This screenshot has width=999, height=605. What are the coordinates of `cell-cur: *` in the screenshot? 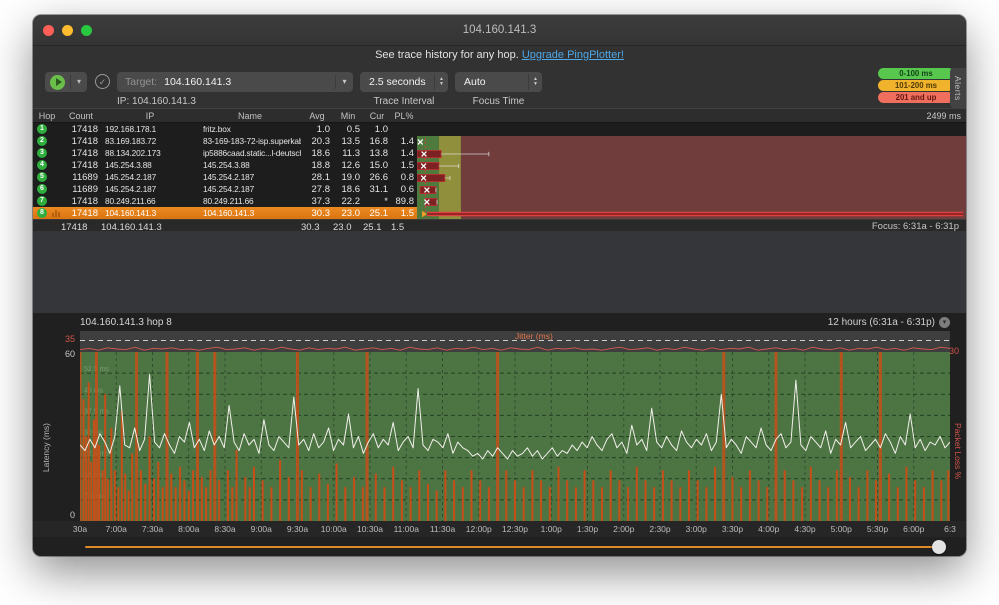 It's located at (386, 201).